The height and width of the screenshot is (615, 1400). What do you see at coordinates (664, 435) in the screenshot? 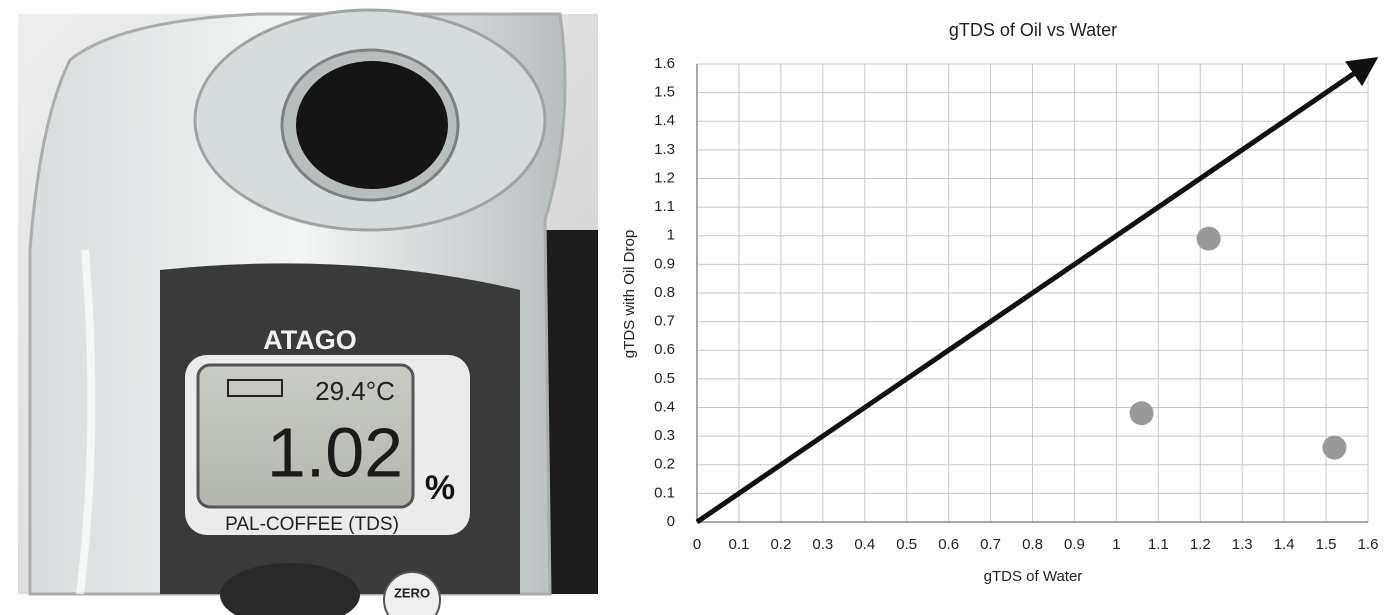
I see `y-tick-label: 0.3` at bounding box center [664, 435].